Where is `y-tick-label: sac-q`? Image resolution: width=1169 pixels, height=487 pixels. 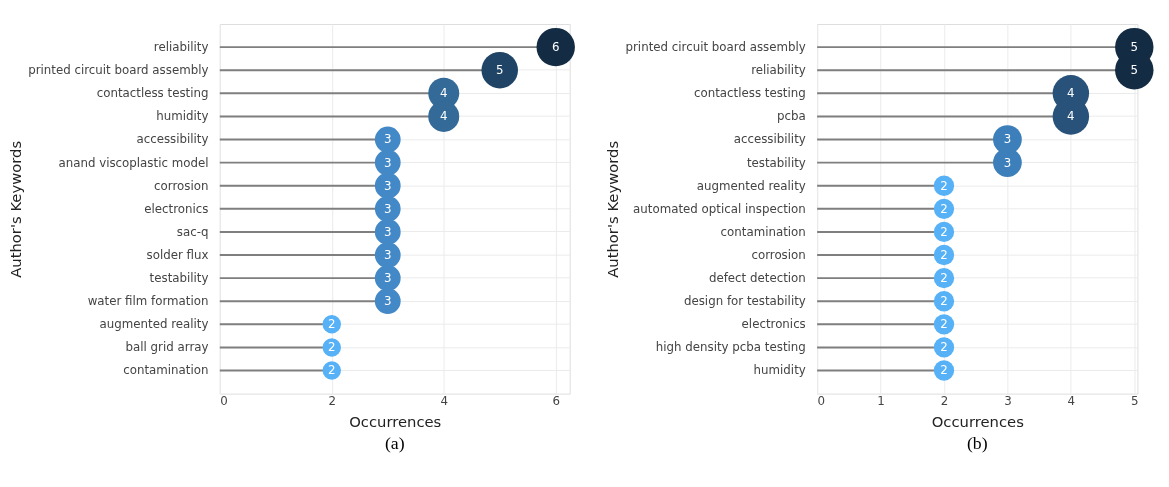
y-tick-label: sac-q is located at coordinates (192, 231).